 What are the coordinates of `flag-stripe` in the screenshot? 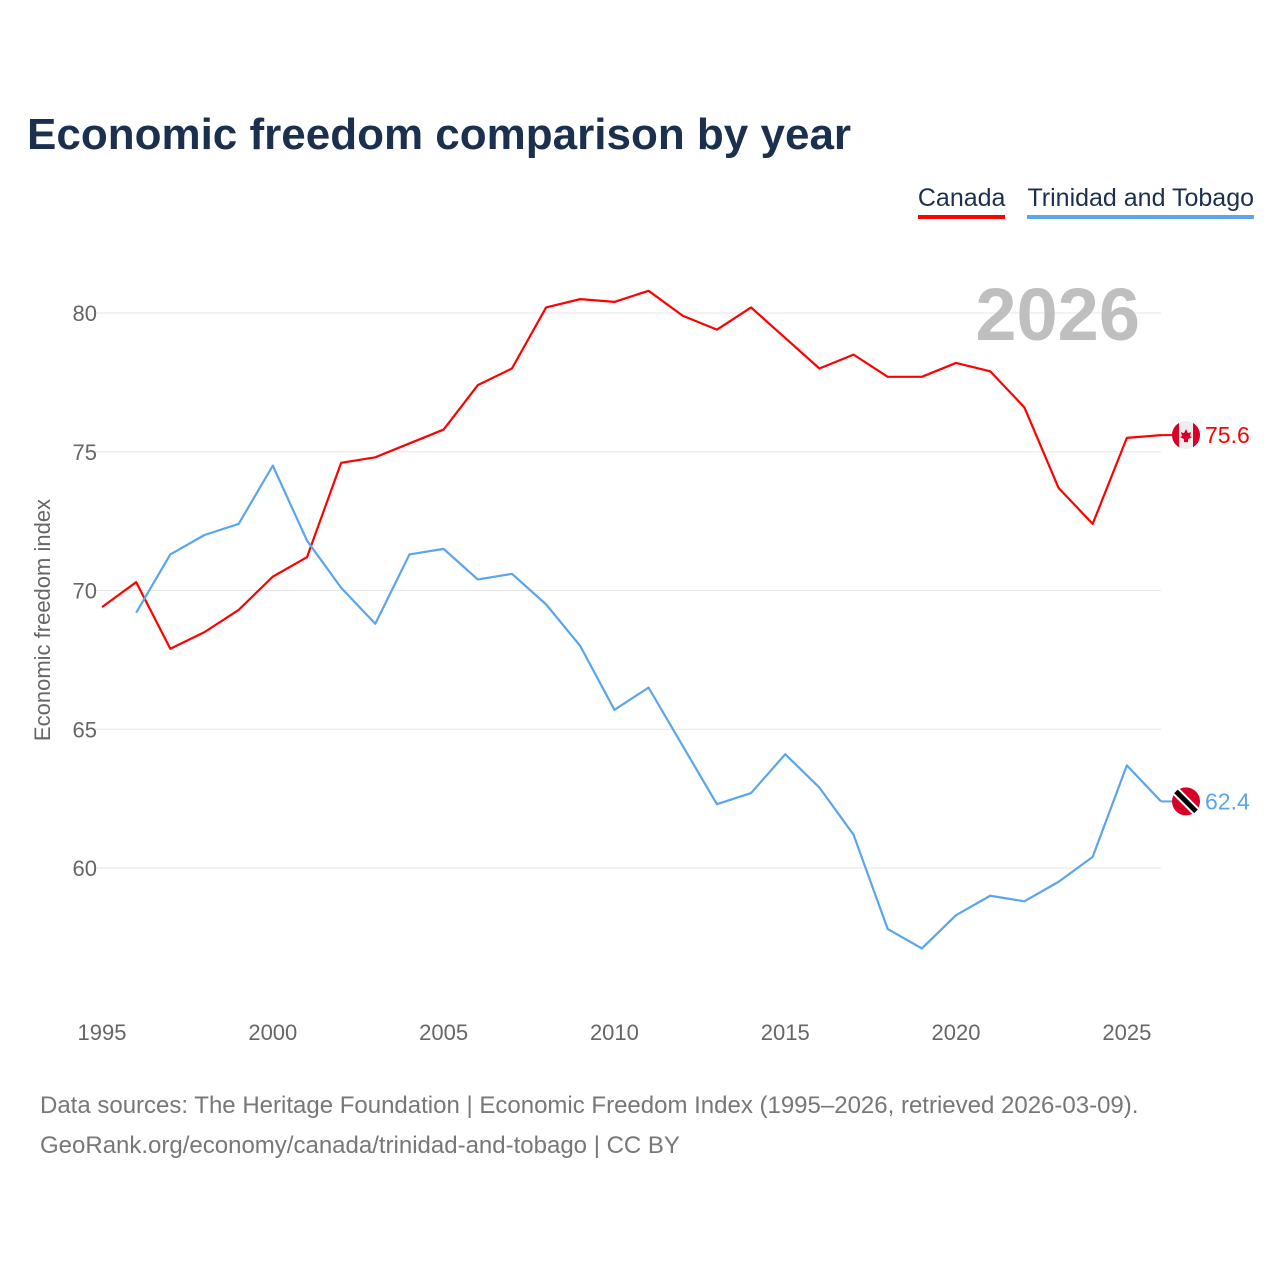 It's located at (1186, 801).